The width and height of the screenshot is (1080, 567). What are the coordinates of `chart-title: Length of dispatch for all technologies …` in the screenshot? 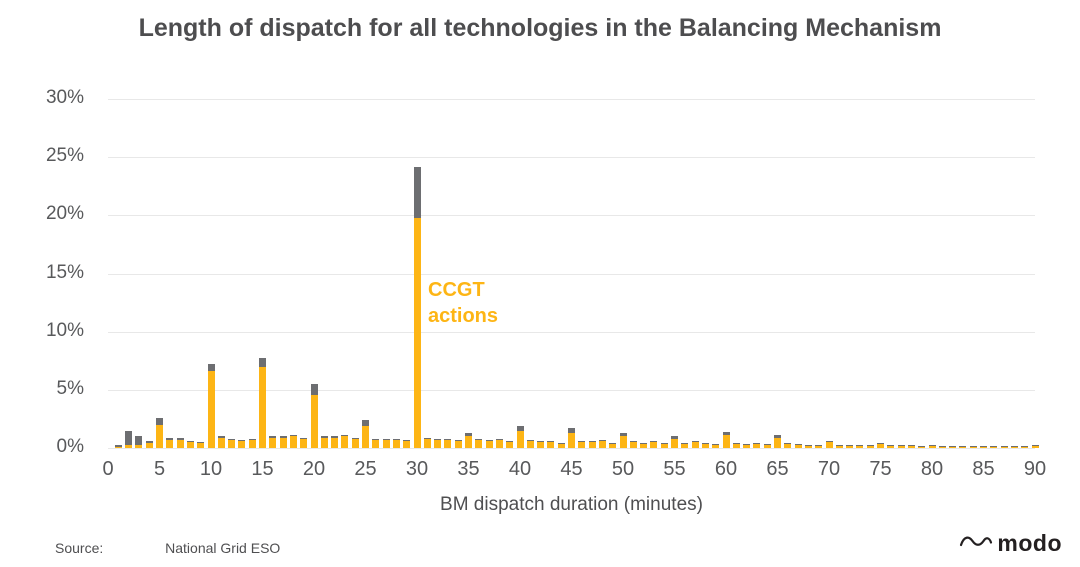 It's located at (540, 28).